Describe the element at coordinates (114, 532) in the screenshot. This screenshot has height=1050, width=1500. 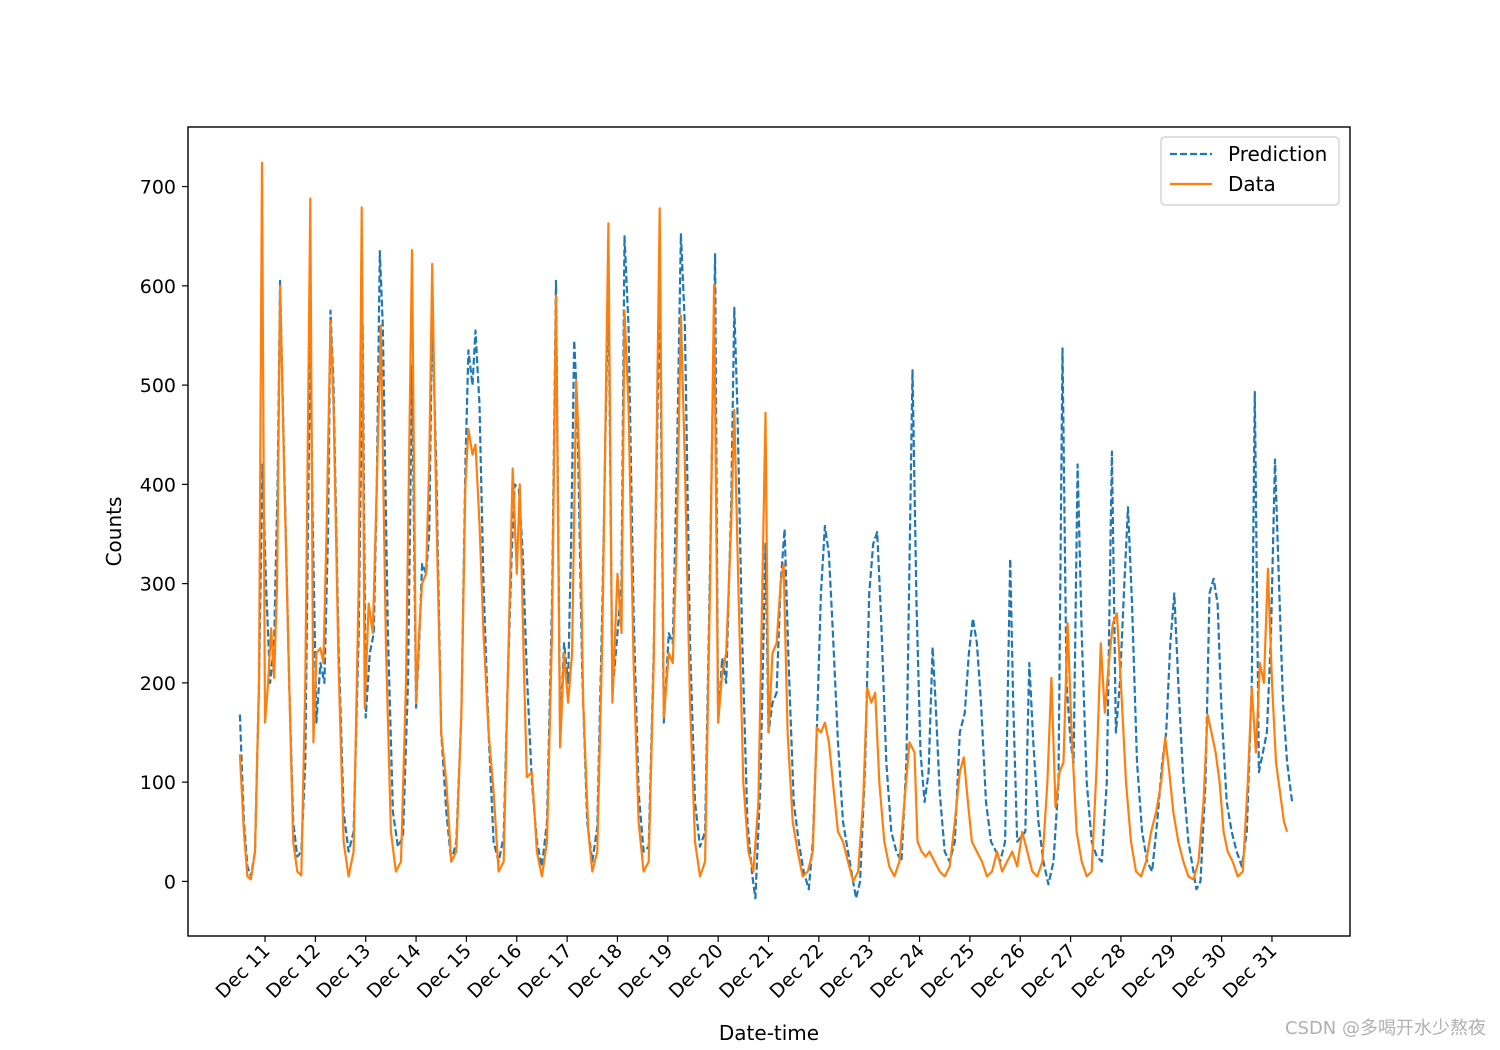
I see `y-axis-label: Counts` at that location.